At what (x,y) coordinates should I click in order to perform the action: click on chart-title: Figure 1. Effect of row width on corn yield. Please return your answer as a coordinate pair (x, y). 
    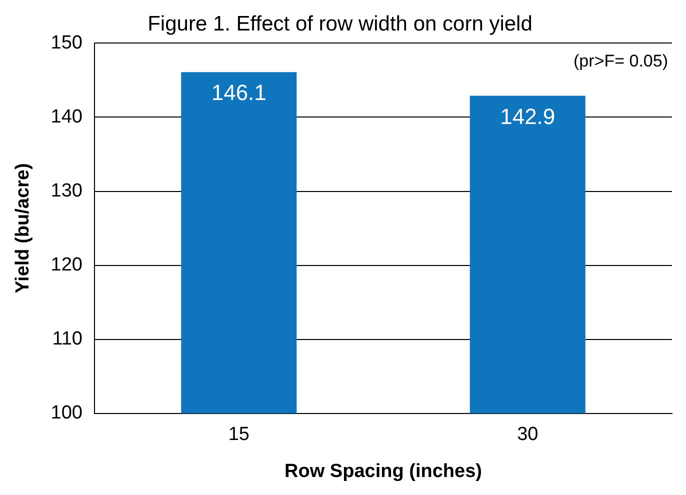
    Looking at the image, I should click on (340, 24).